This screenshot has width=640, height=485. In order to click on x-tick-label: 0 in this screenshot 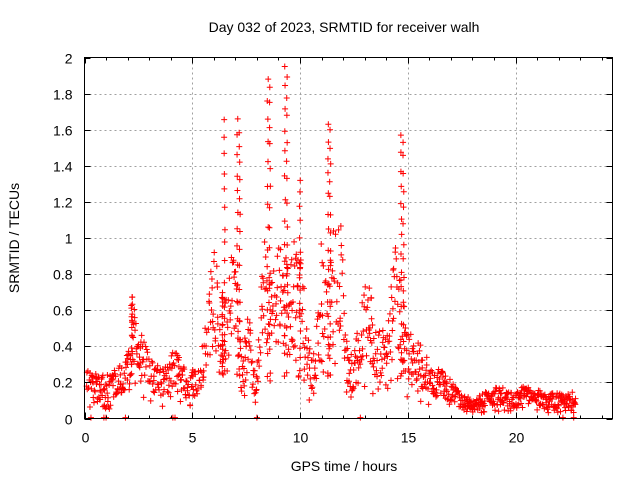, I will do `click(86, 438)`.